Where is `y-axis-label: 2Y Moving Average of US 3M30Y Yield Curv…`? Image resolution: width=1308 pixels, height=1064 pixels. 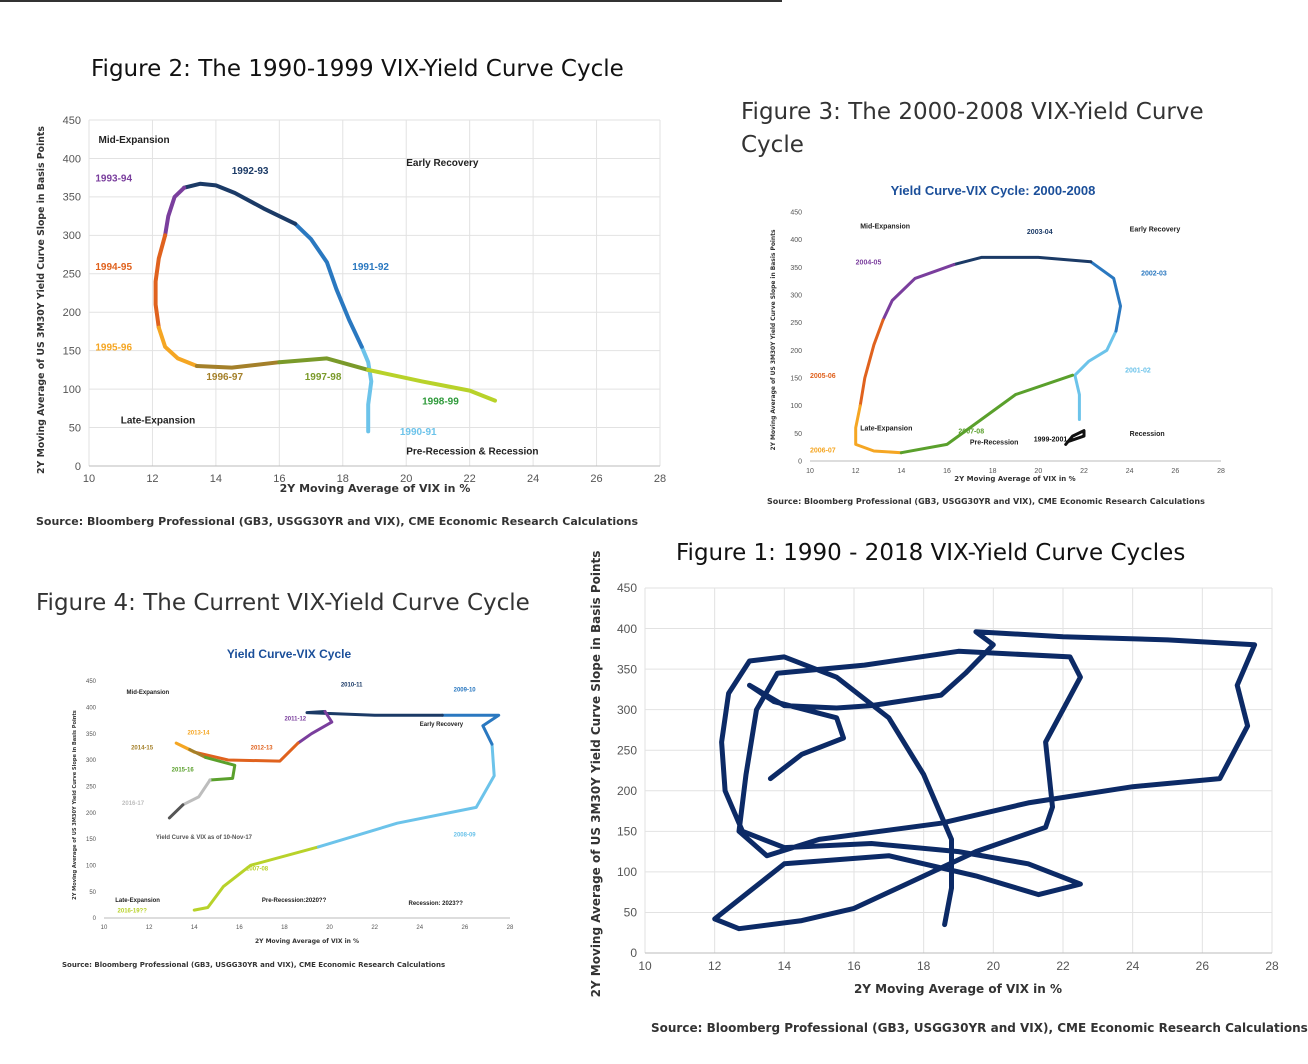
y-axis-label: 2Y Moving Average of US 3M30Y Yield Curv… is located at coordinates (596, 774).